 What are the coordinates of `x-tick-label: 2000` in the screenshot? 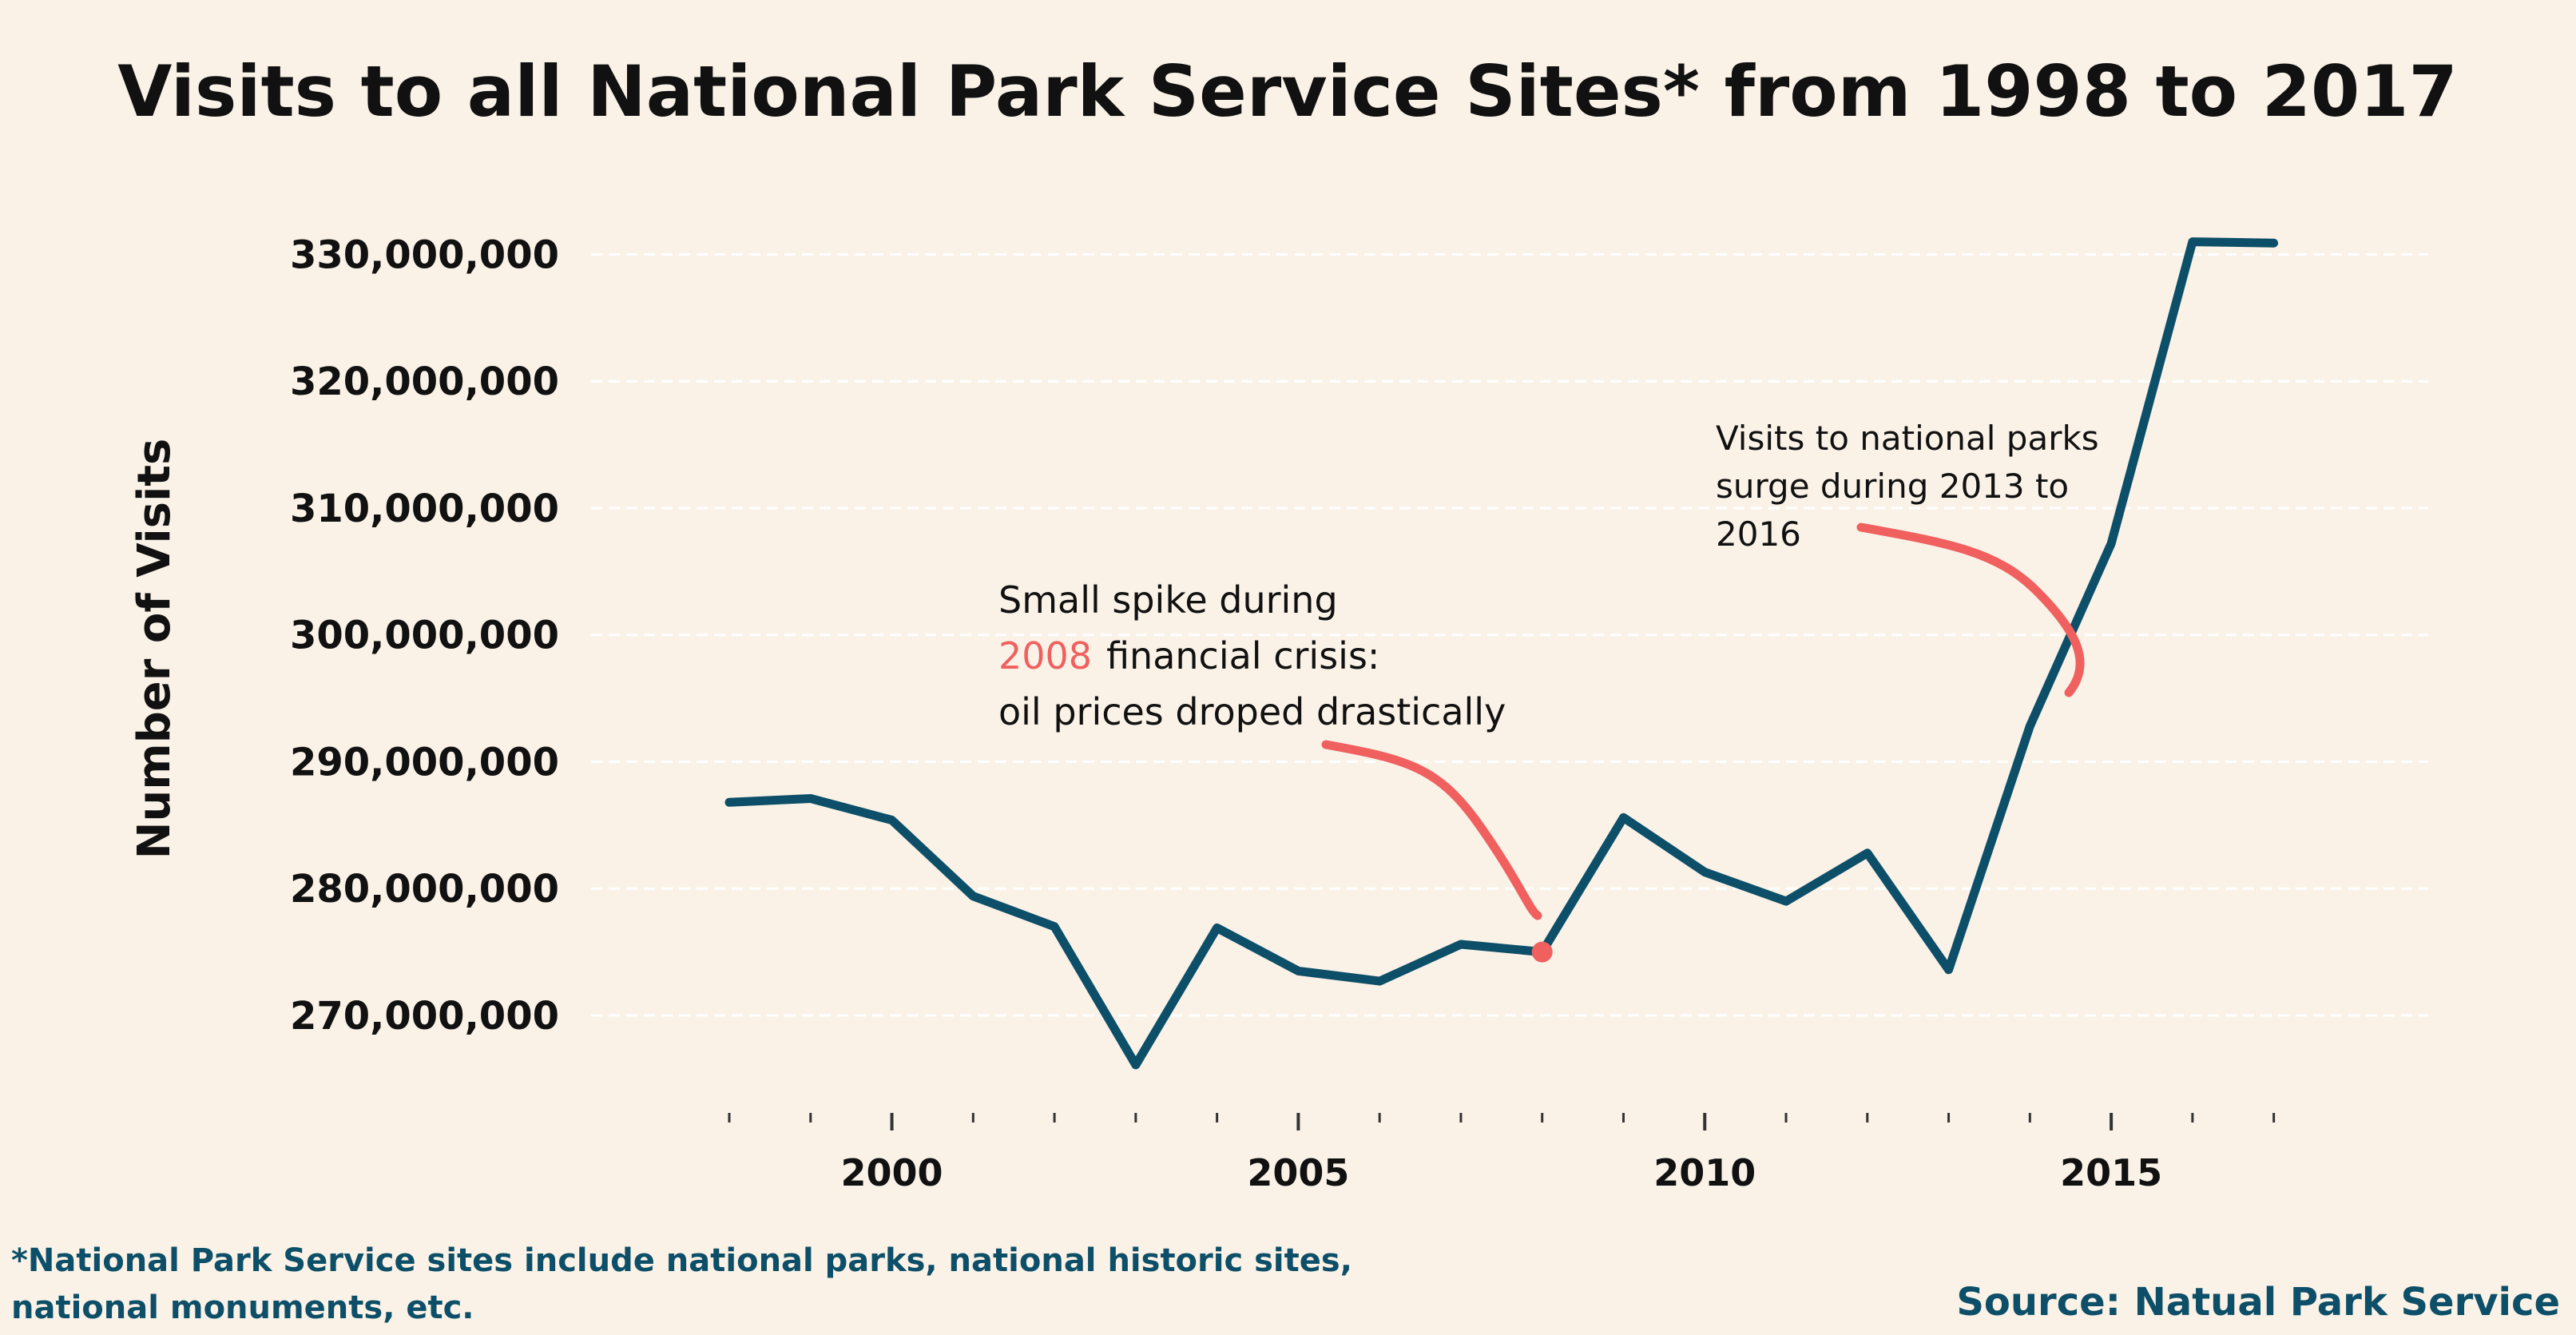 It's located at (892, 1172).